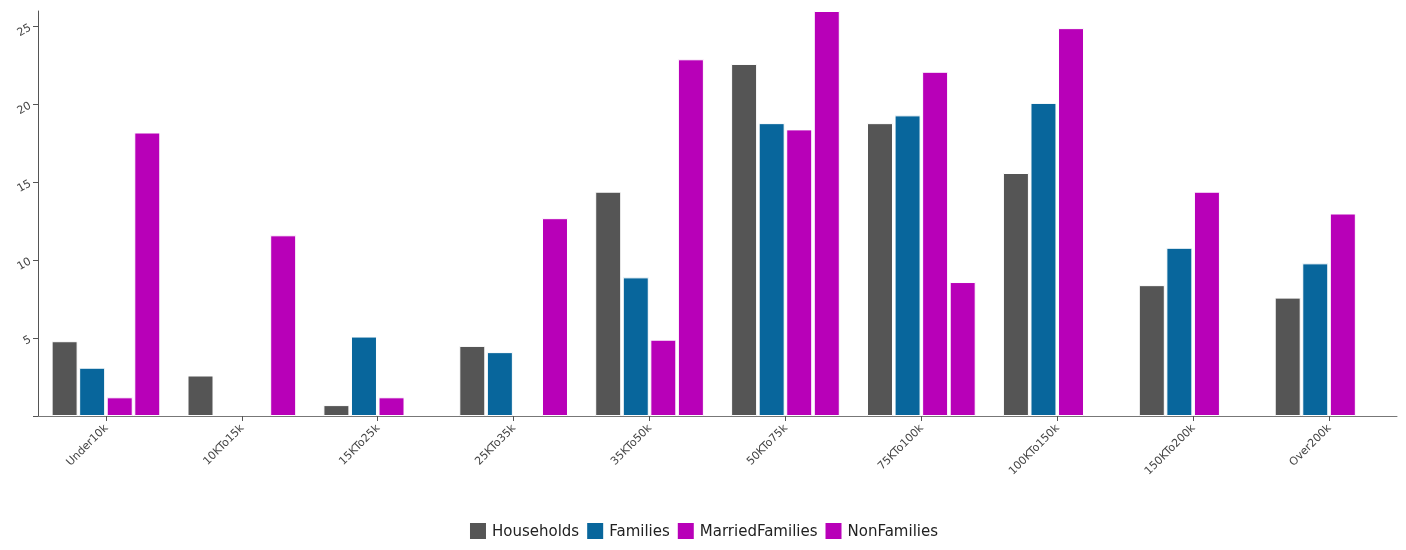  What do you see at coordinates (639, 531) in the screenshot?
I see `legend-label: Families` at bounding box center [639, 531].